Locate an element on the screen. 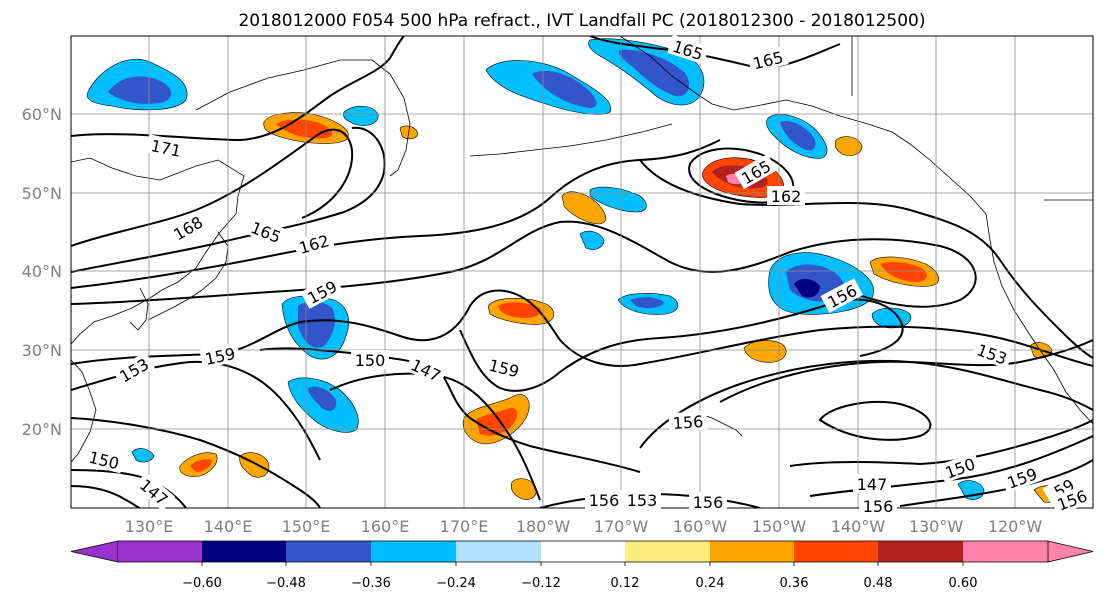 This screenshot has width=1105, height=601. contour-label-text: 153 is located at coordinates (642, 500).